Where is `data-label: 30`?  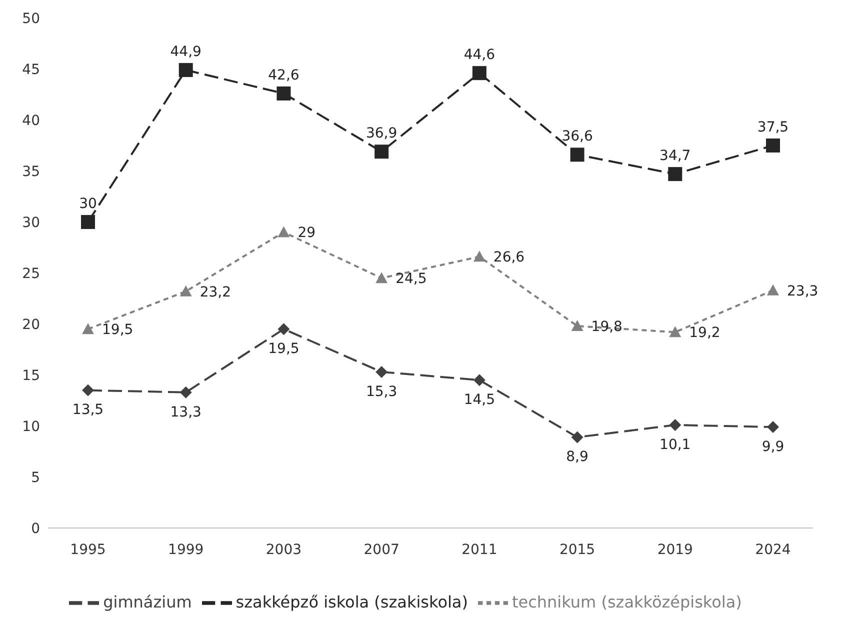
data-label: 30 is located at coordinates (88, 204).